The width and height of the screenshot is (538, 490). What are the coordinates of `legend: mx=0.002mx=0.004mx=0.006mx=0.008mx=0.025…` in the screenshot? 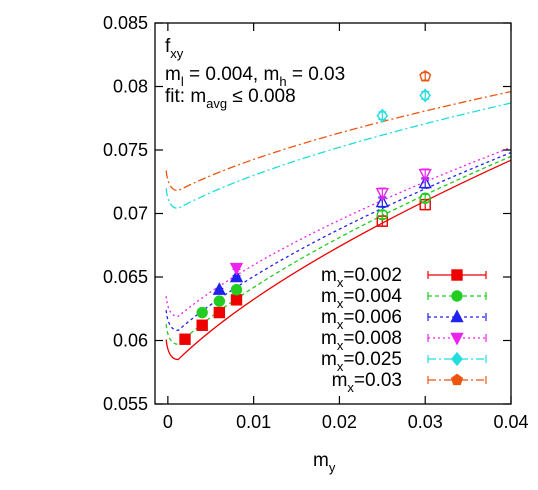 It's located at (404, 330).